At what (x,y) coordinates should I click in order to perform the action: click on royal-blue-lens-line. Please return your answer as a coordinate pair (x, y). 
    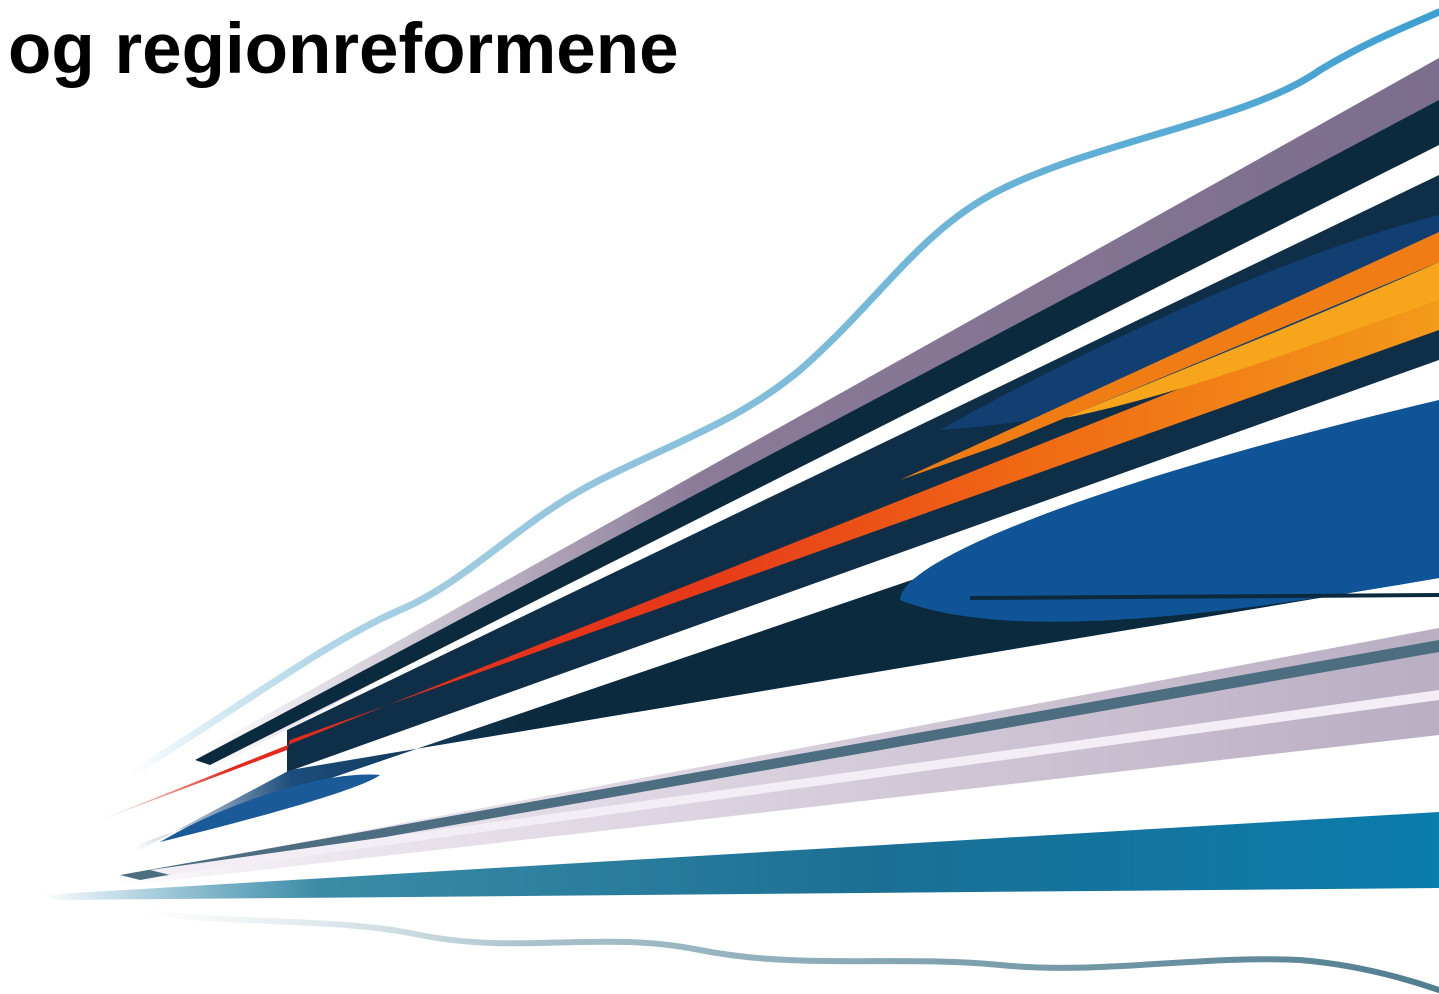
    Looking at the image, I should click on (1204, 596).